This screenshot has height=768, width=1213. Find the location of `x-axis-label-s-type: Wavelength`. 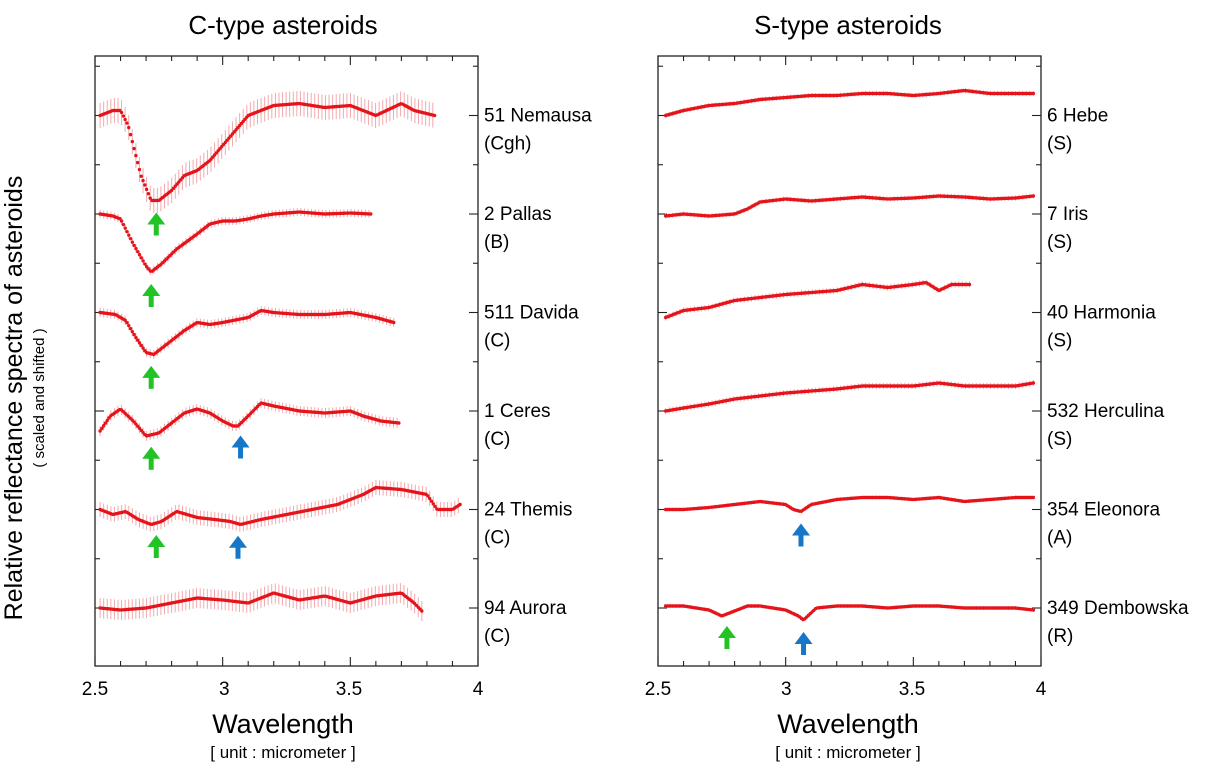

x-axis-label-s-type: Wavelength is located at coordinates (848, 724).